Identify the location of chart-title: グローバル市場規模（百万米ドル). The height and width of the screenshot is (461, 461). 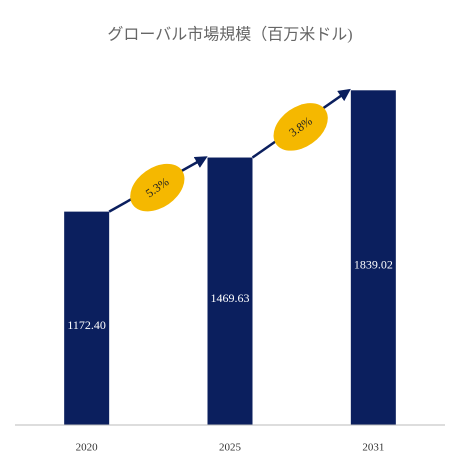
(229, 35).